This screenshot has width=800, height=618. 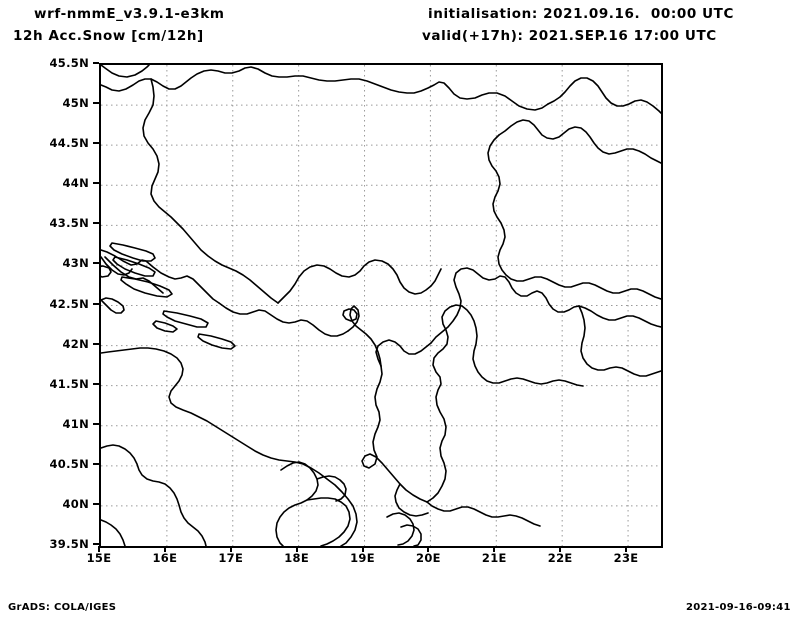 What do you see at coordinates (69, 303) in the screenshot?
I see `y-axis-tick-label: 42.5N` at bounding box center [69, 303].